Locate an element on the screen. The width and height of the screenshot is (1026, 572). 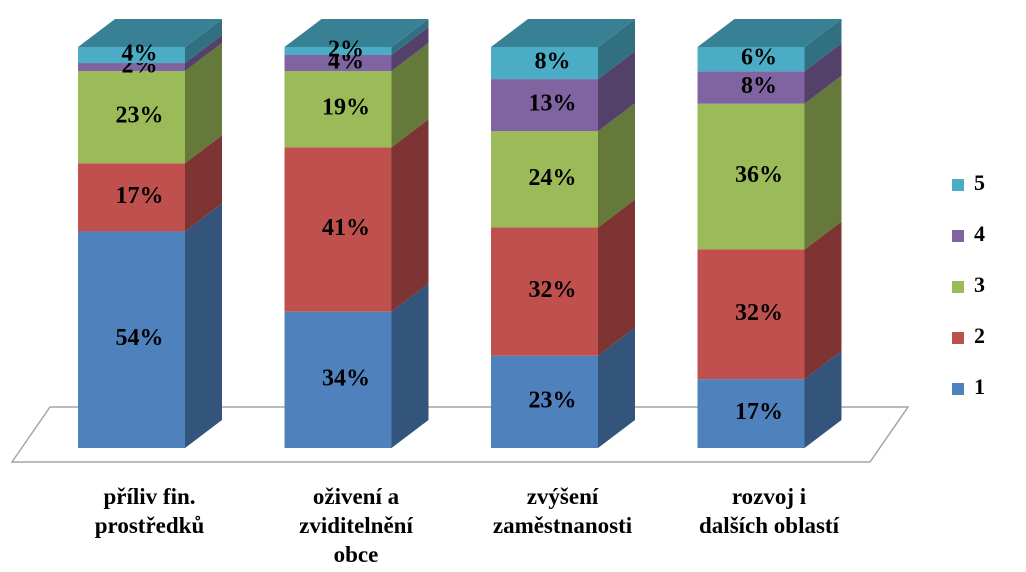
value-label: 13% is located at coordinates (553, 104).